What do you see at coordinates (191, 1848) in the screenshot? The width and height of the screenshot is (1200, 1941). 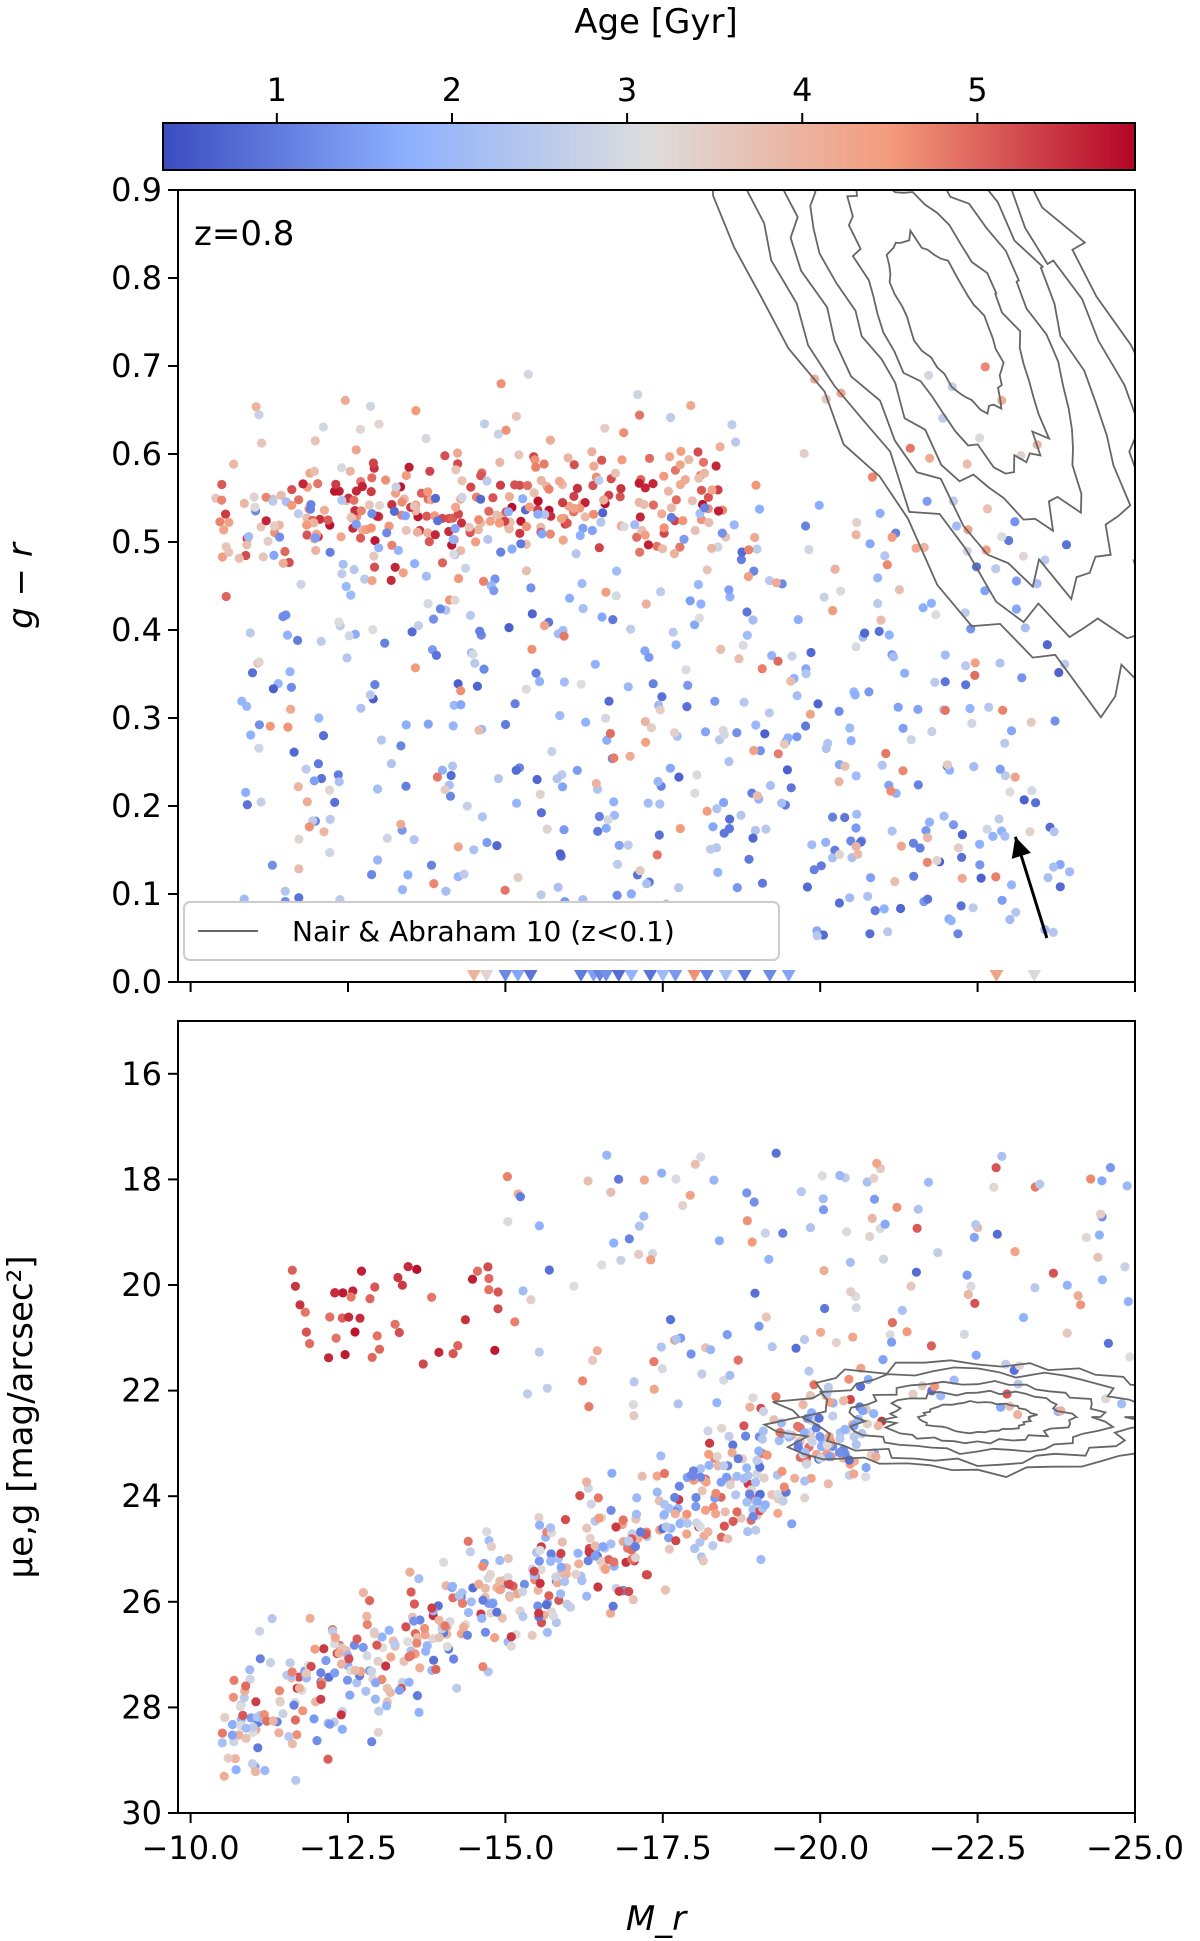 I see `x-tick-label: −10.0` at bounding box center [191, 1848].